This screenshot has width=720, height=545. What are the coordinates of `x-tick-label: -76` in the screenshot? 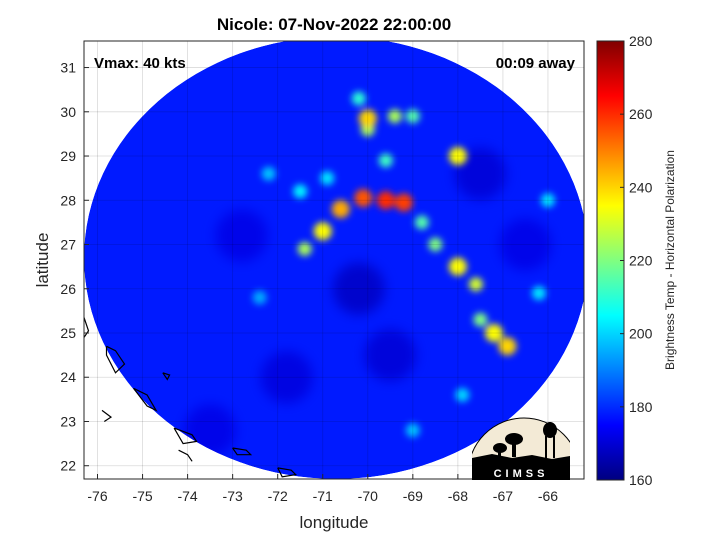 It's located at (97, 496).